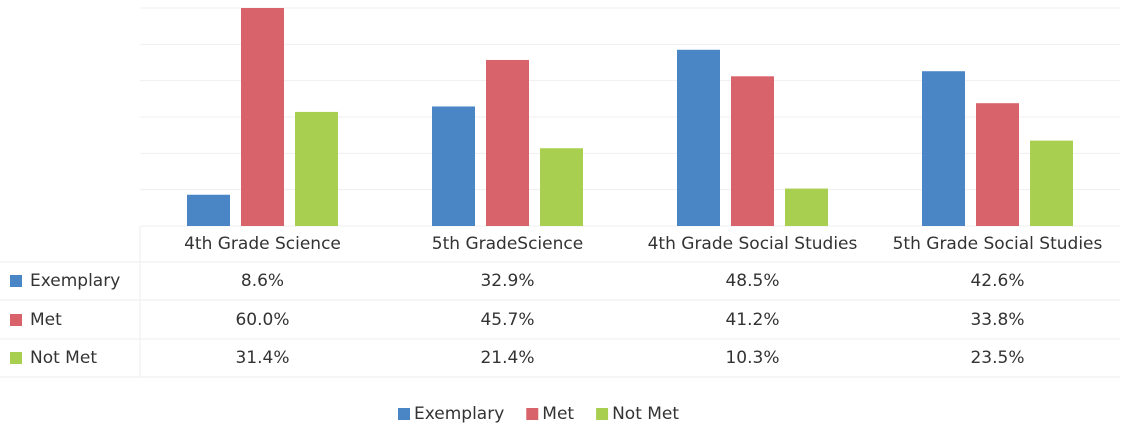  Describe the element at coordinates (262, 320) in the screenshot. I see `table-value: 60.0%` at that location.